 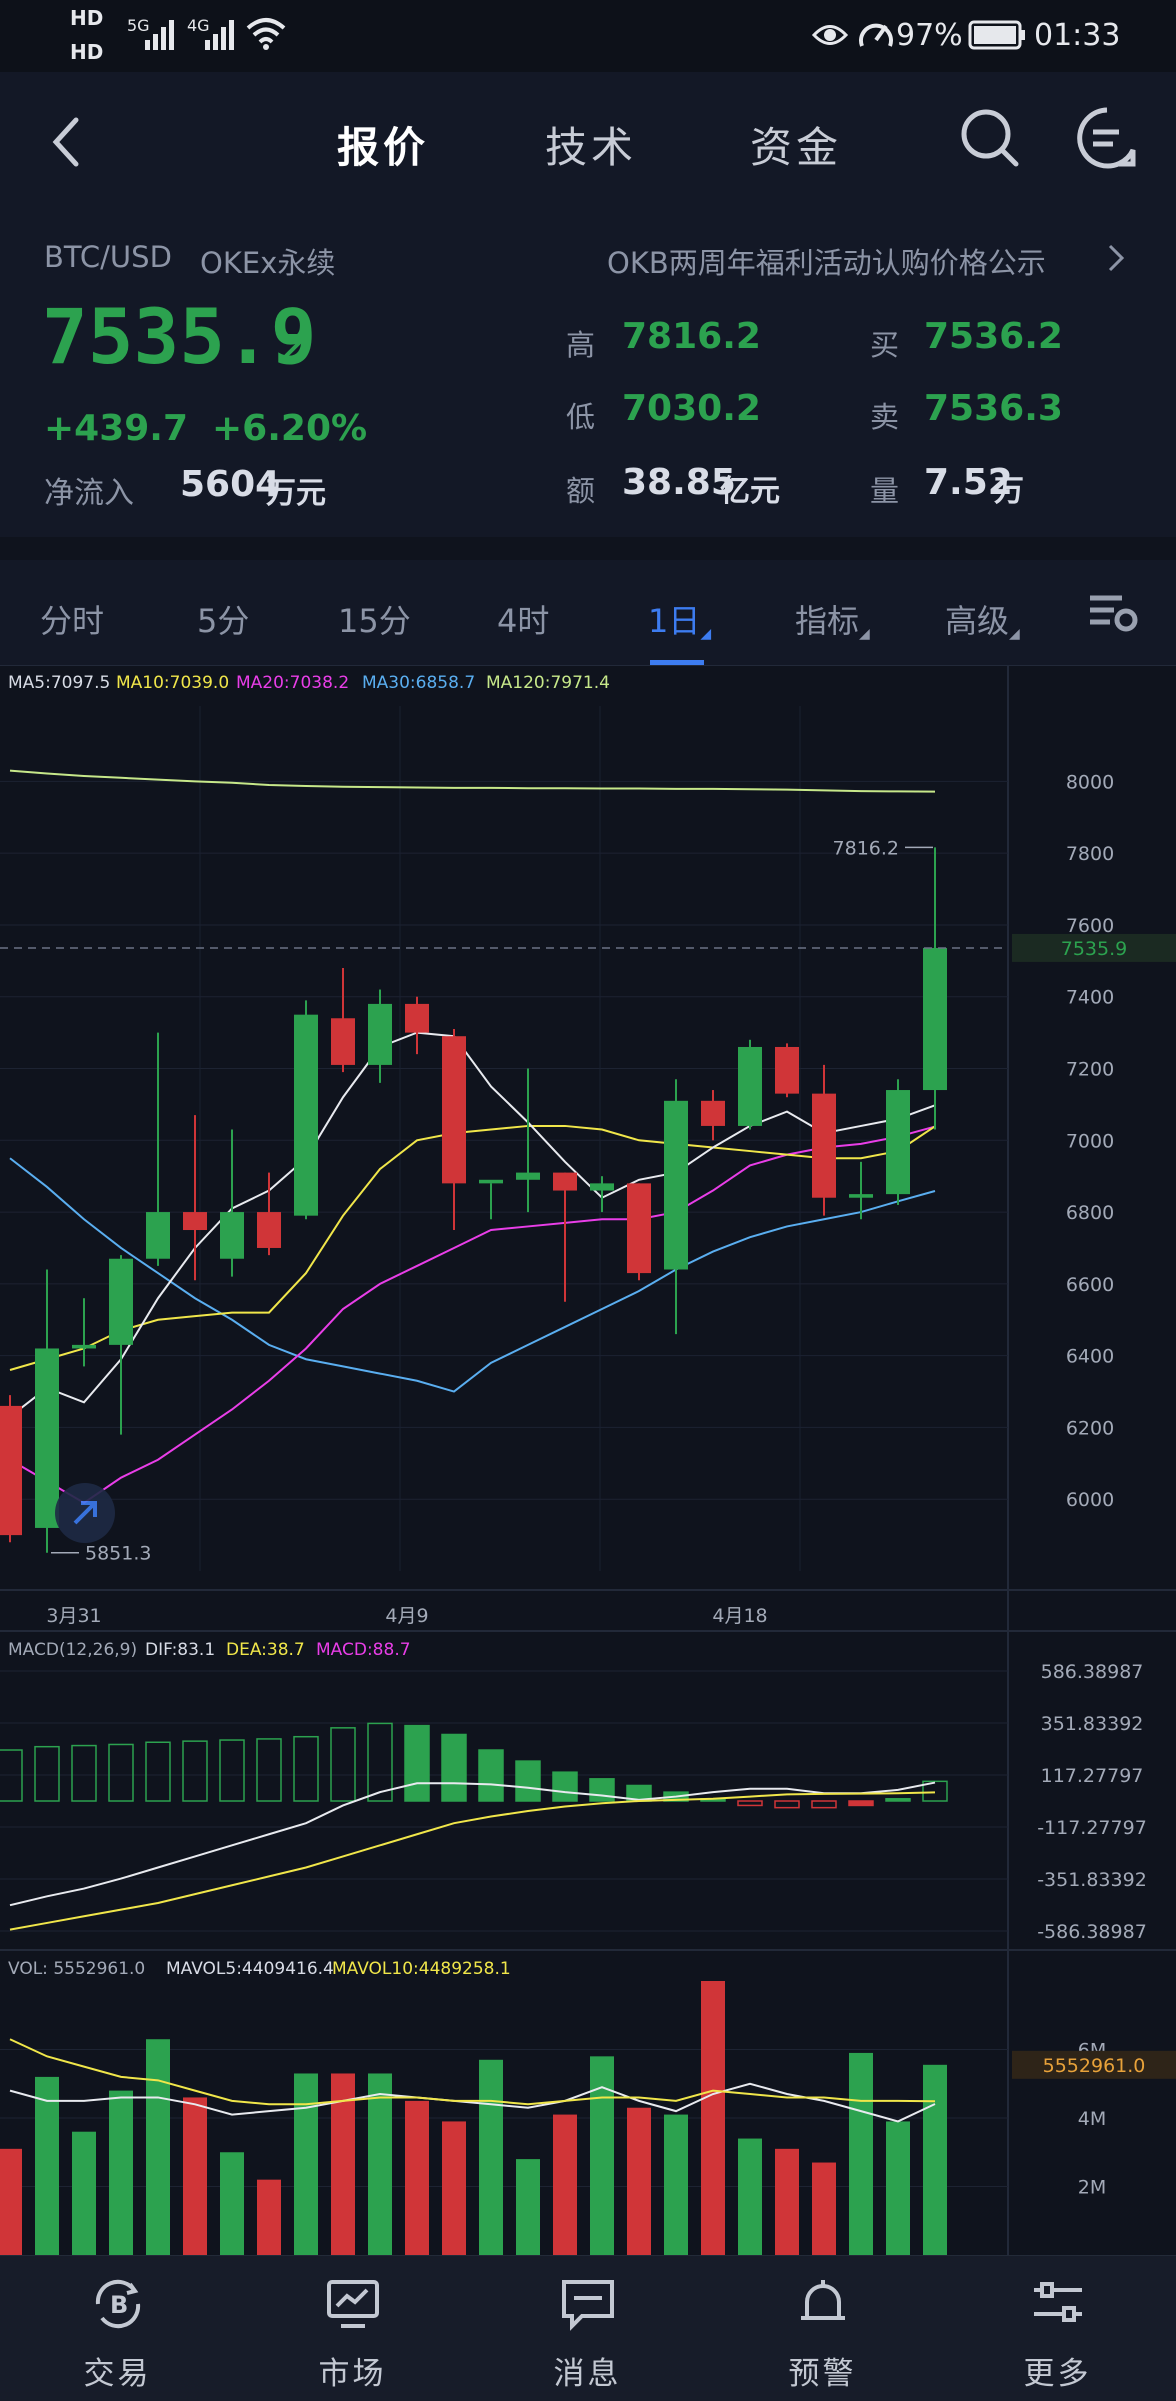 What do you see at coordinates (822, 2328) in the screenshot?
I see `bottom-tab-alerts: 预警` at bounding box center [822, 2328].